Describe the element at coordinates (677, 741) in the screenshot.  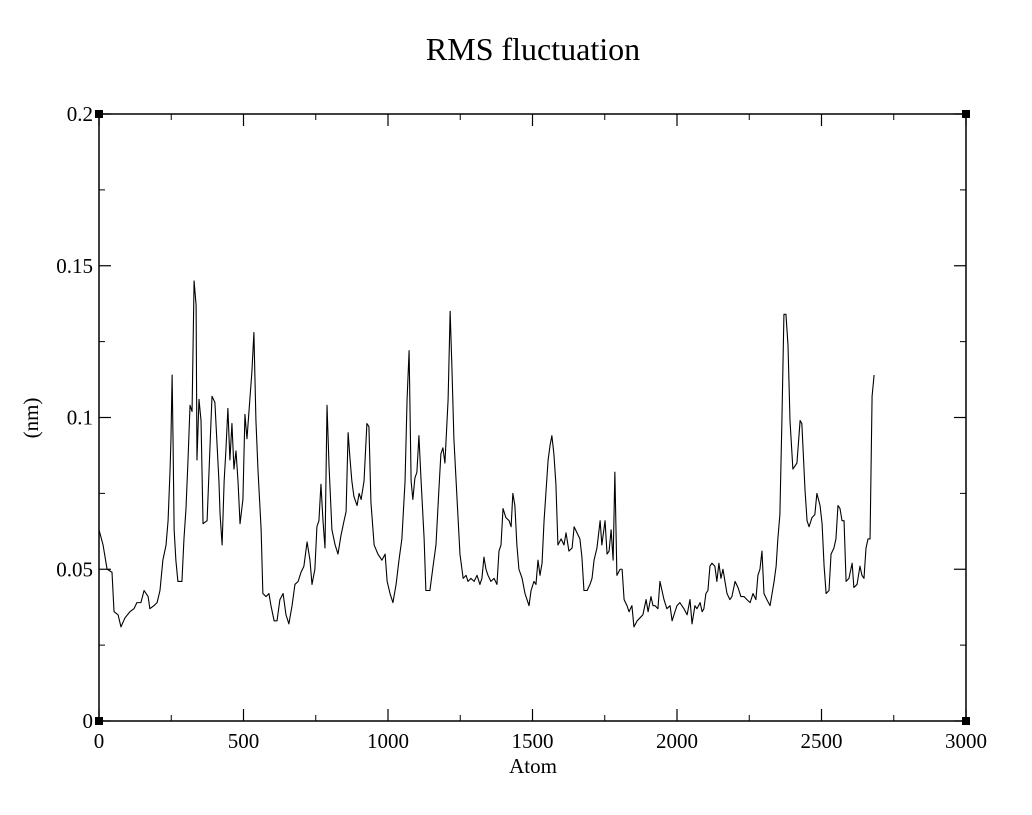
I see `x-tick-label: 2000` at that location.